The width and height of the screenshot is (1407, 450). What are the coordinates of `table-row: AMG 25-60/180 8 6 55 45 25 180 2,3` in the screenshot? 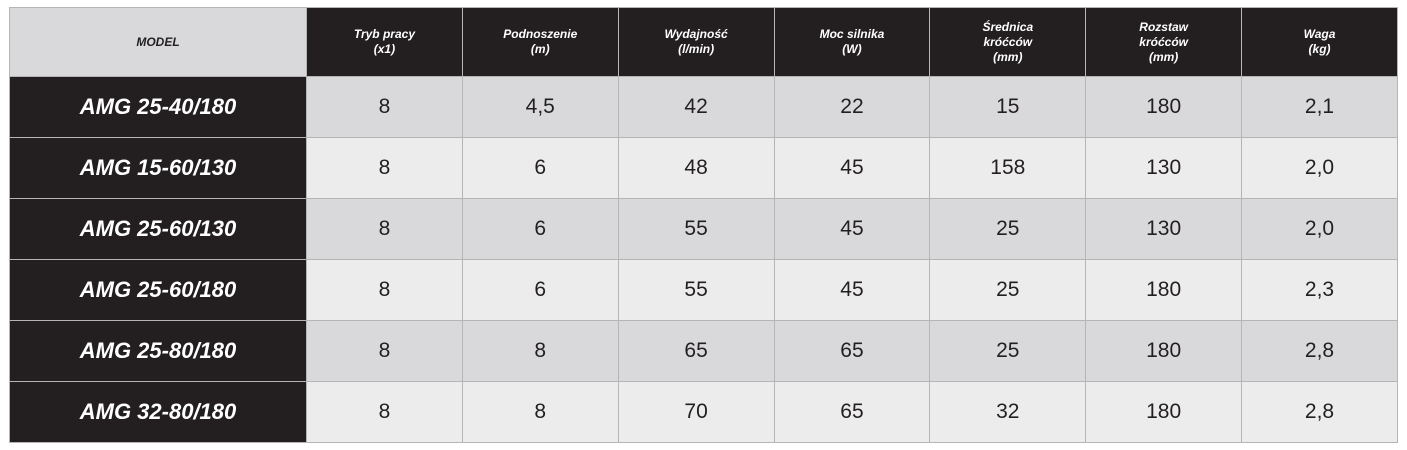 It's located at (703, 290).